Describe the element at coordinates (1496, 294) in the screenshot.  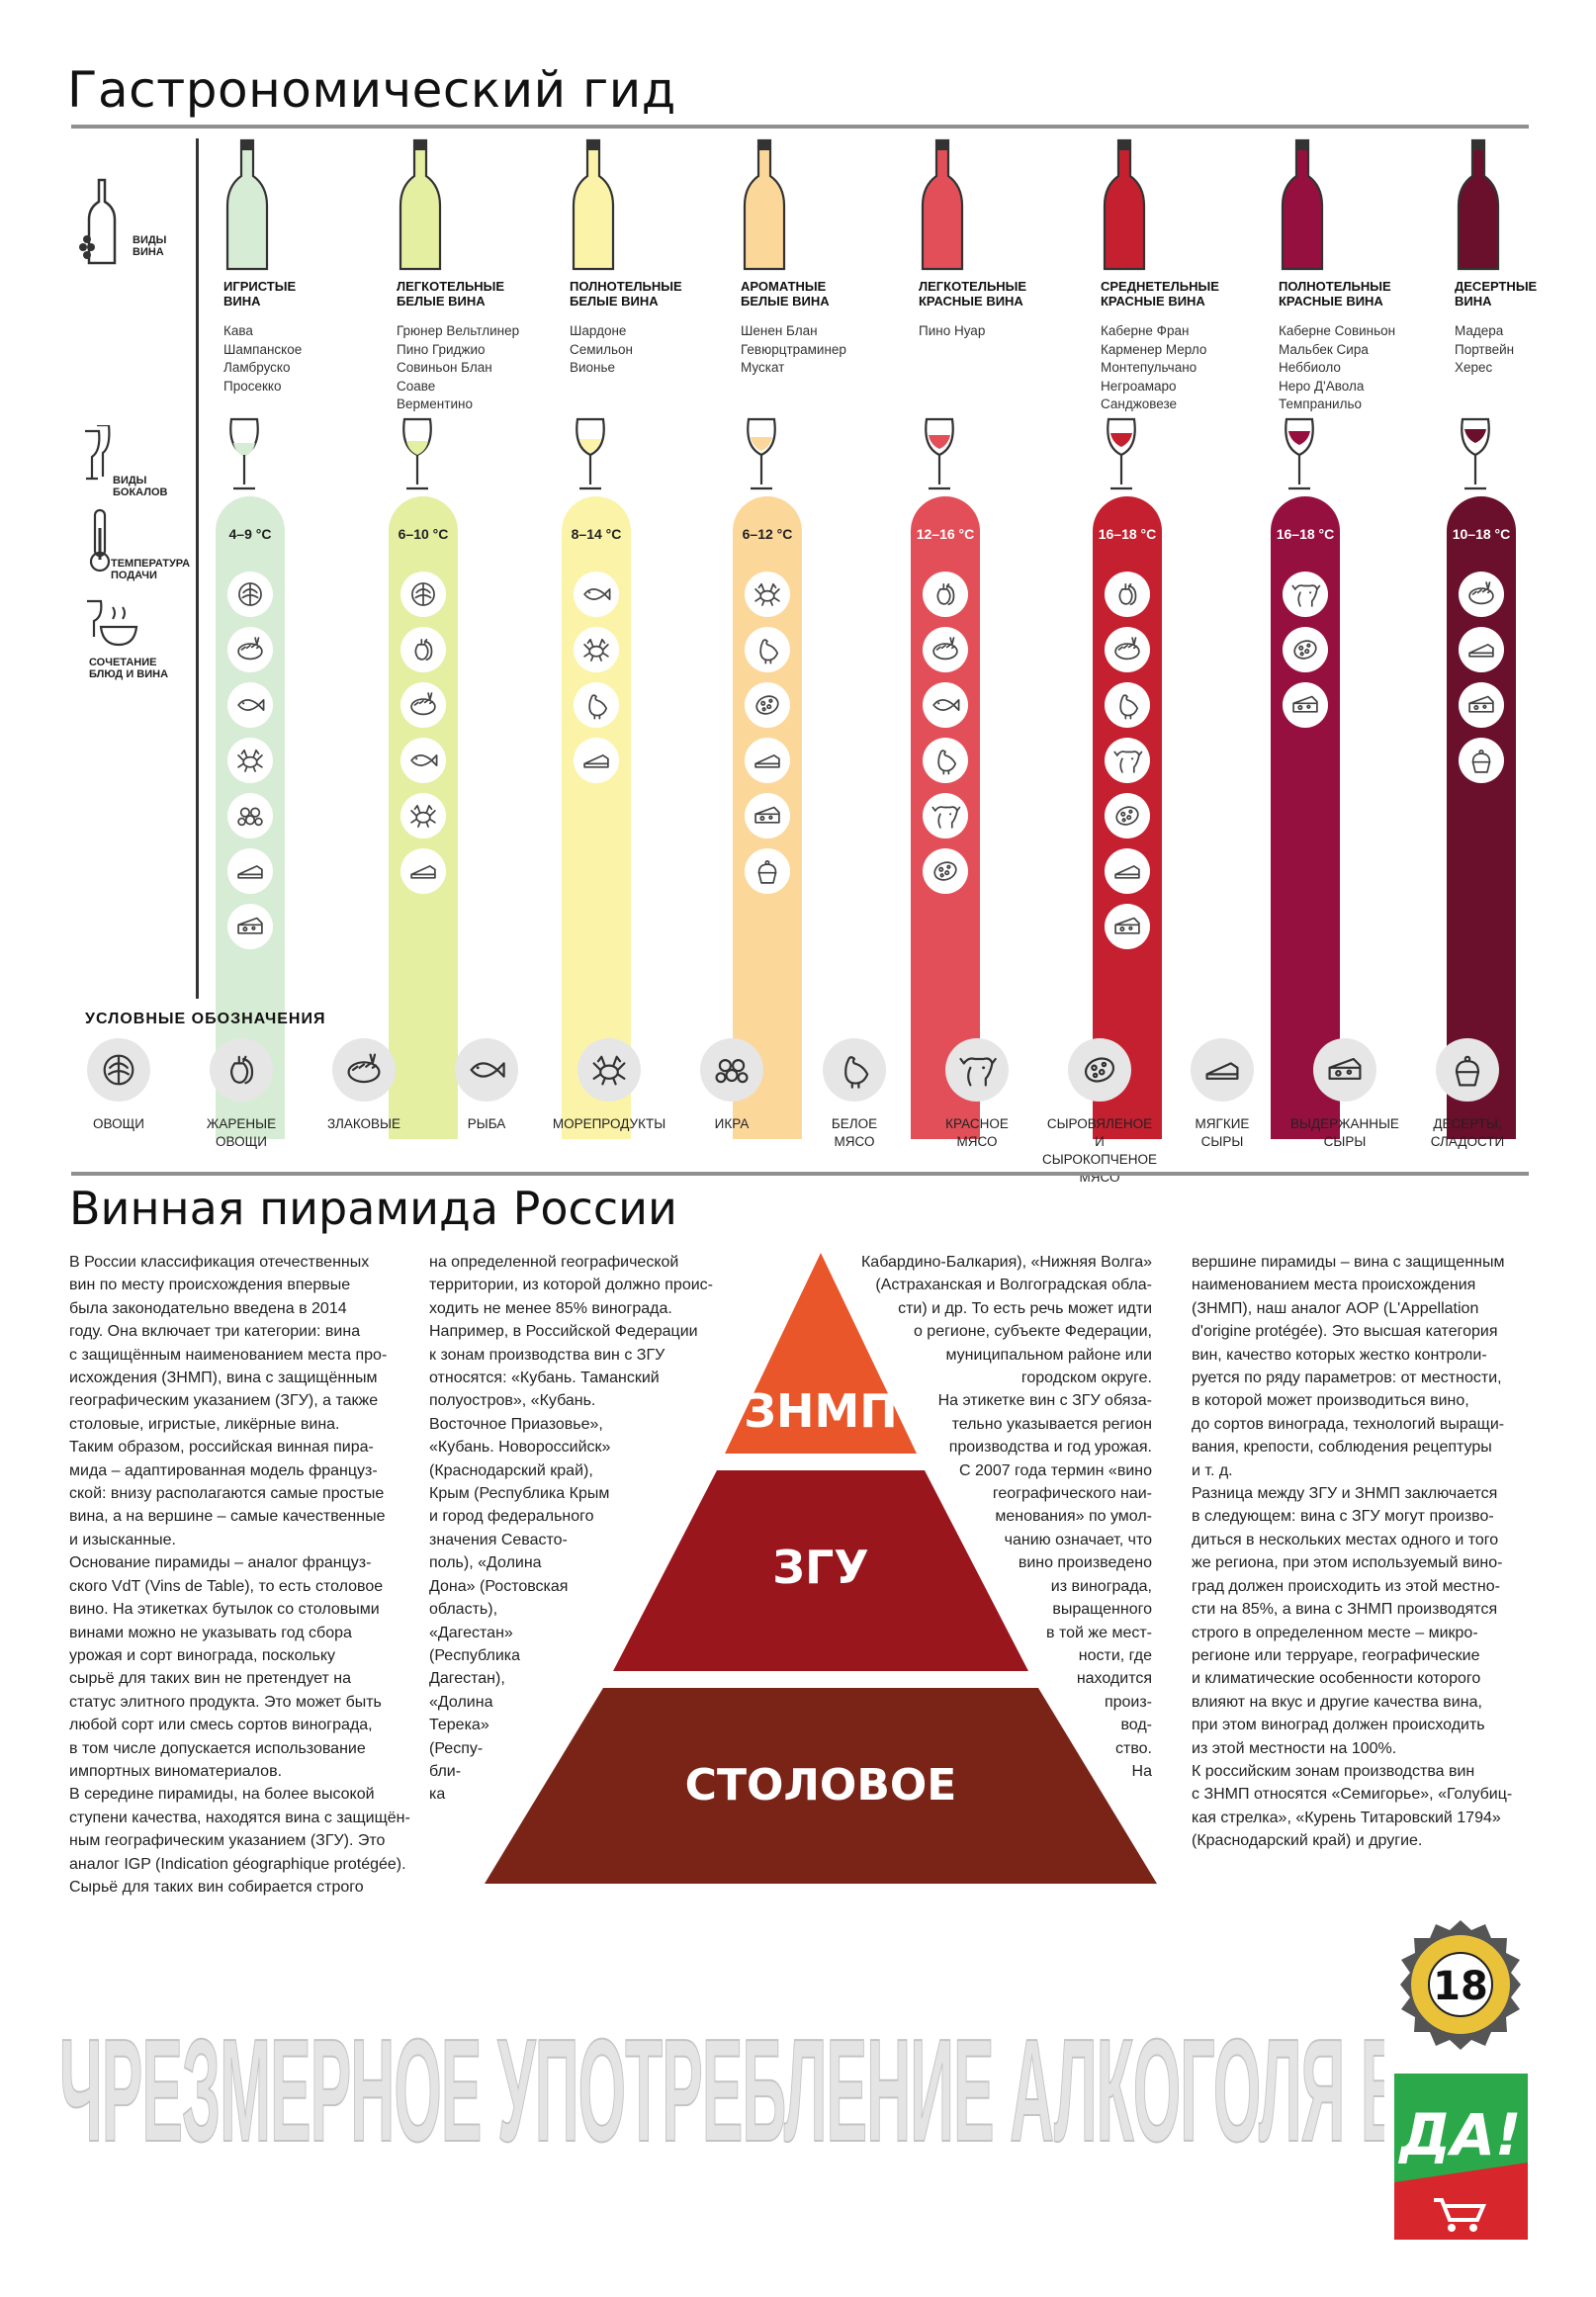
I see `wine-type-label: ДЕСЕРТНЫЕ ВИНА` at that location.